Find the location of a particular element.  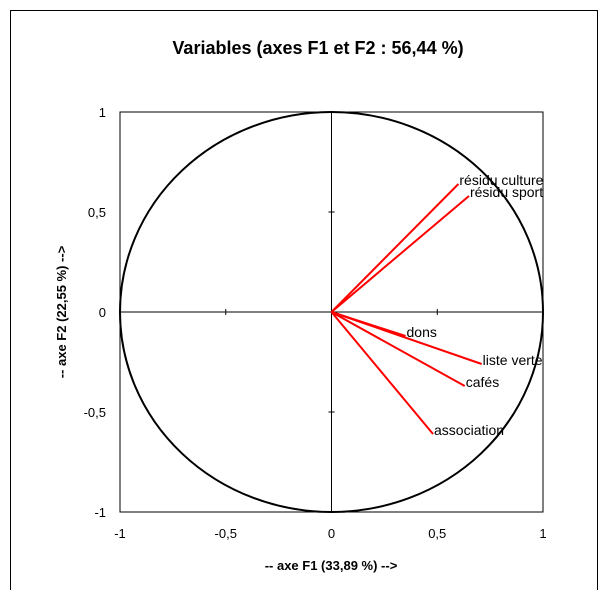

vector-label-cafes: cafés is located at coordinates (482, 382).